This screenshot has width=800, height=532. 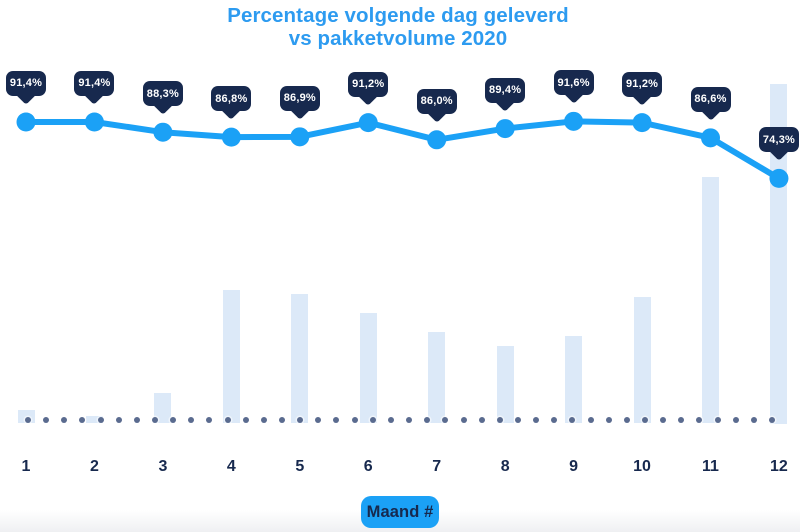 I want to click on bubble-value-label: 86,0%, so click(x=436, y=101).